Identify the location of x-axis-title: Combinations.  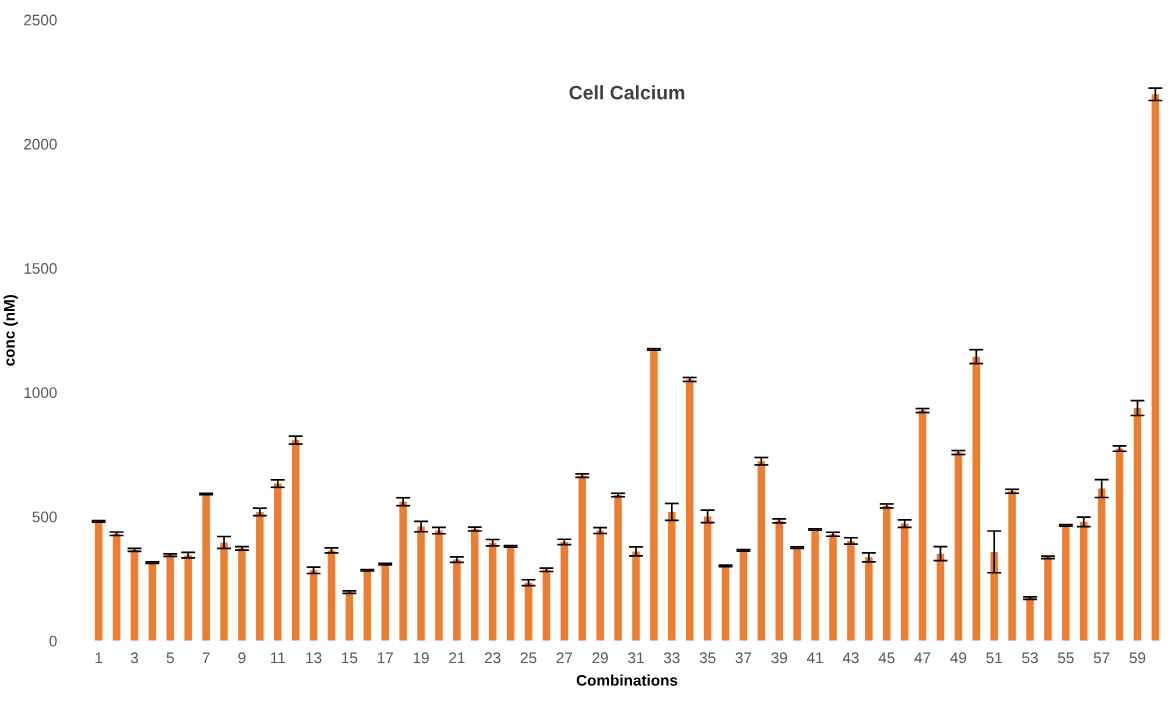
(627, 680).